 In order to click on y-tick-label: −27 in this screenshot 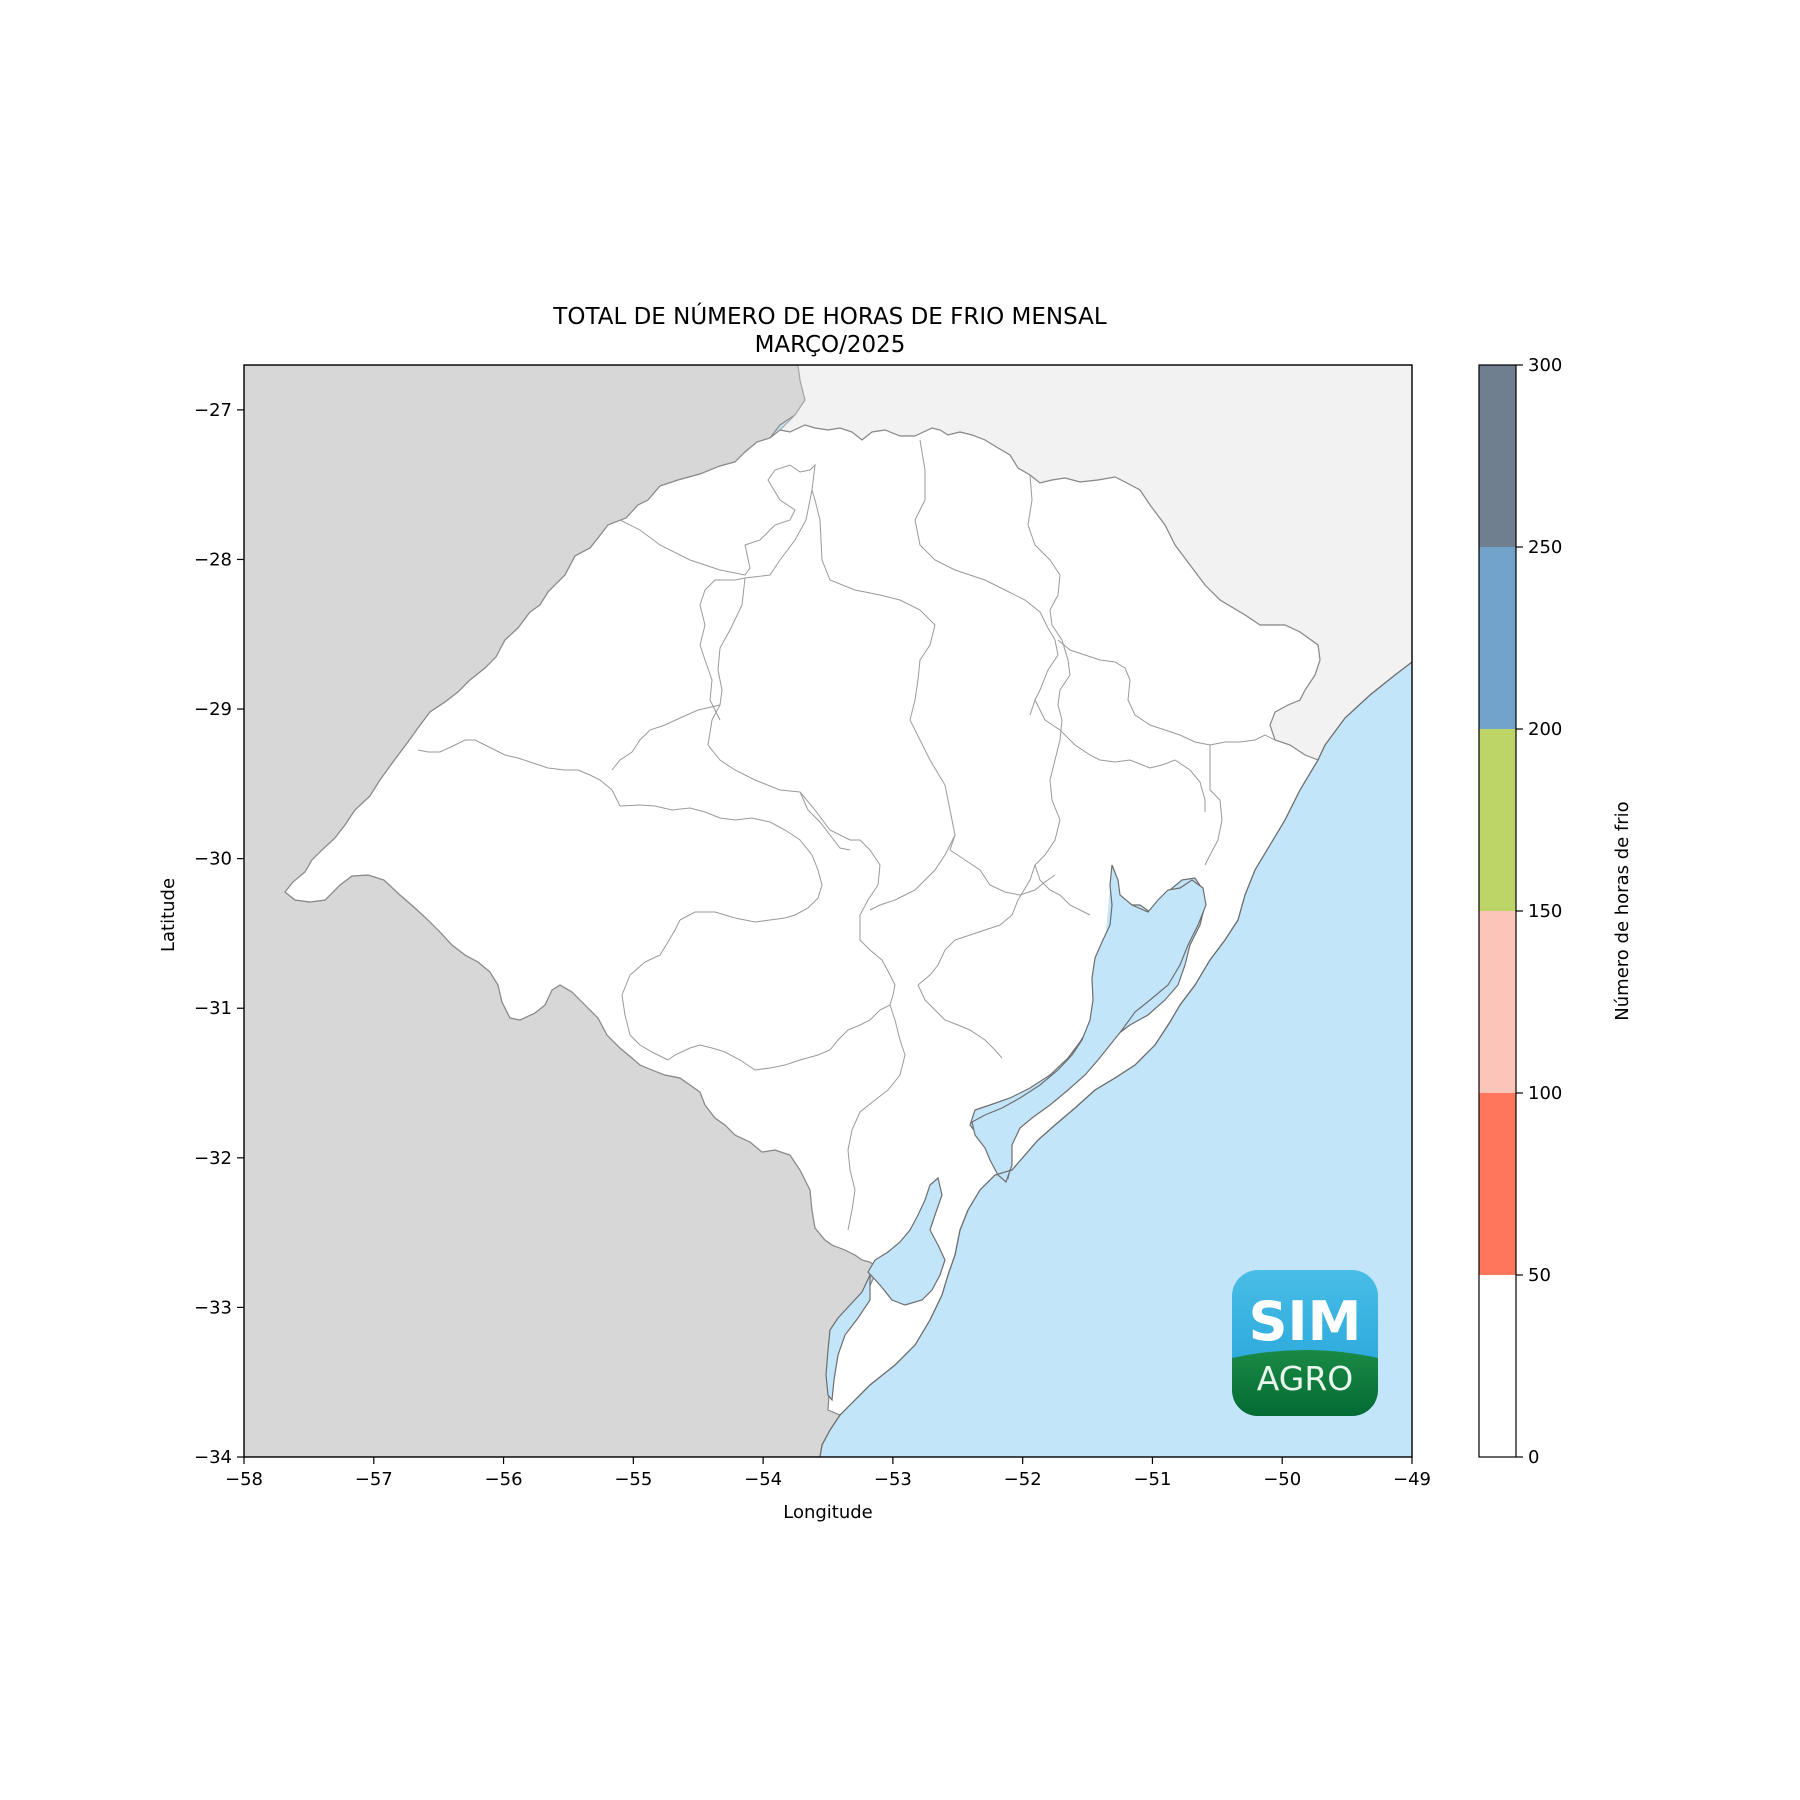, I will do `click(213, 410)`.